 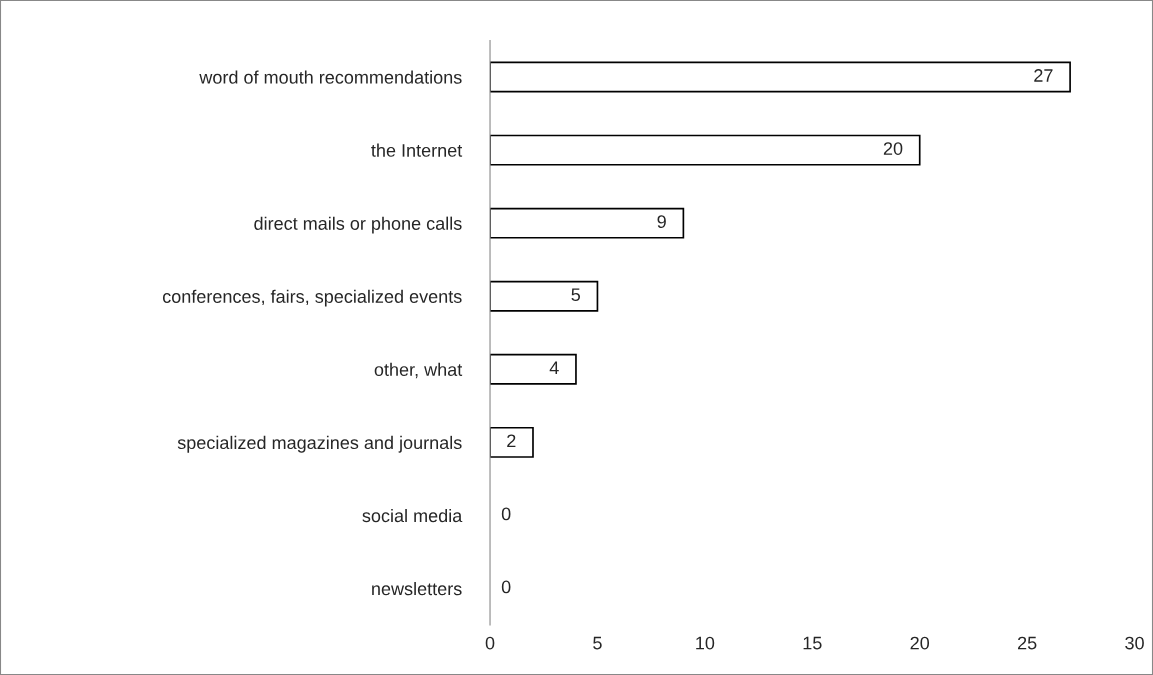 What do you see at coordinates (417, 150) in the screenshot?
I see `y-tick-label: the Internet` at bounding box center [417, 150].